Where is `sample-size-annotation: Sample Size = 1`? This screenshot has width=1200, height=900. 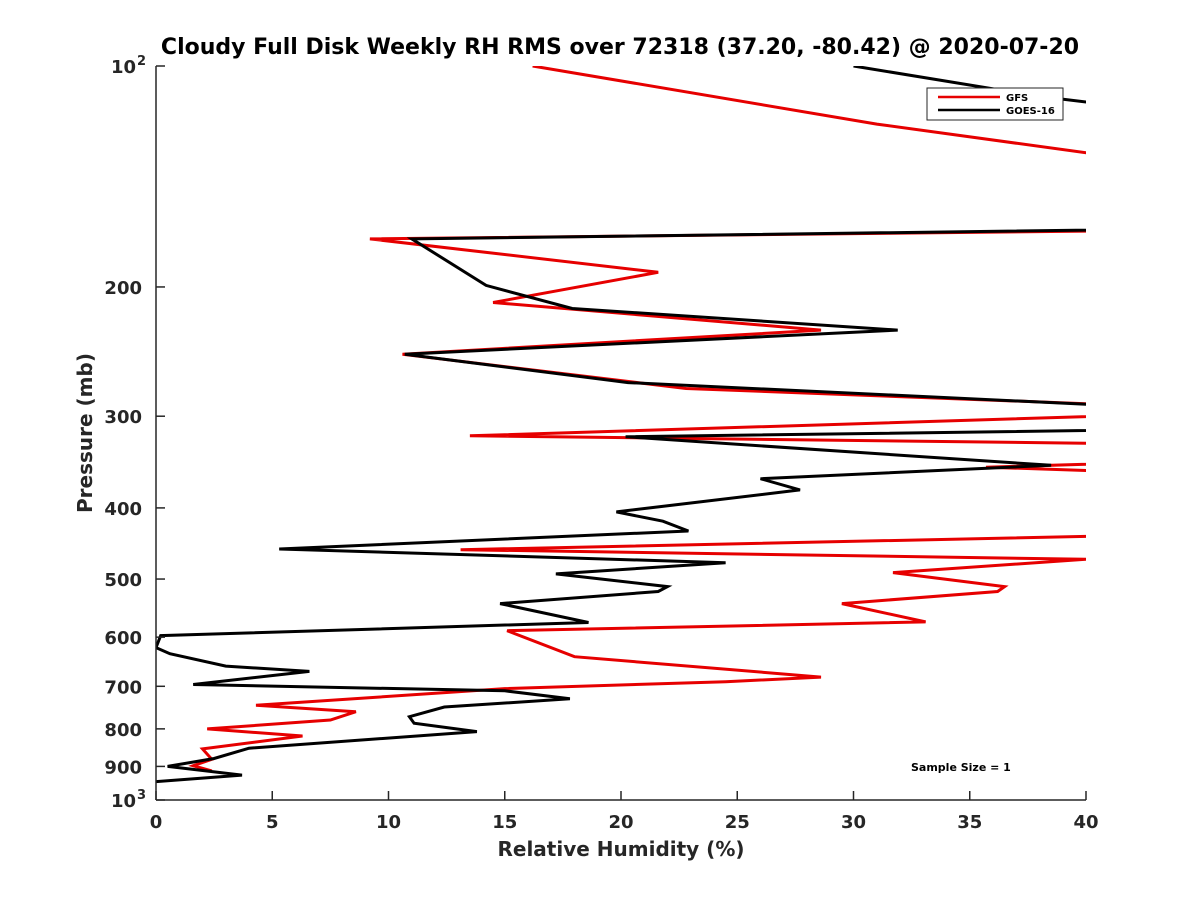
sample-size-annotation: Sample Size = 1 is located at coordinates (961, 767).